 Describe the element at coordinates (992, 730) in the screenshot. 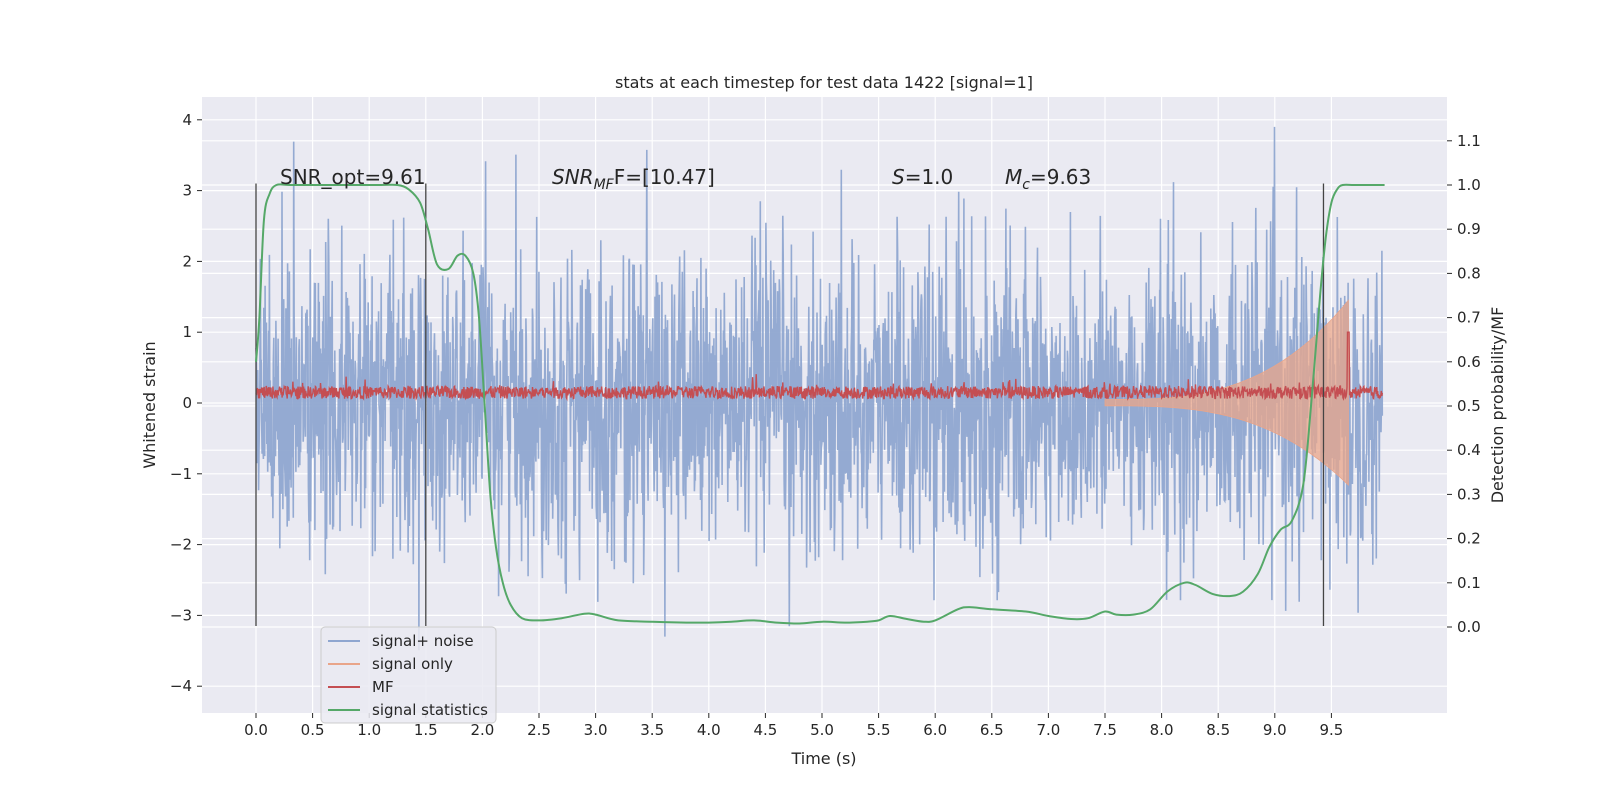

I see `x-tick-label: 6.5` at that location.